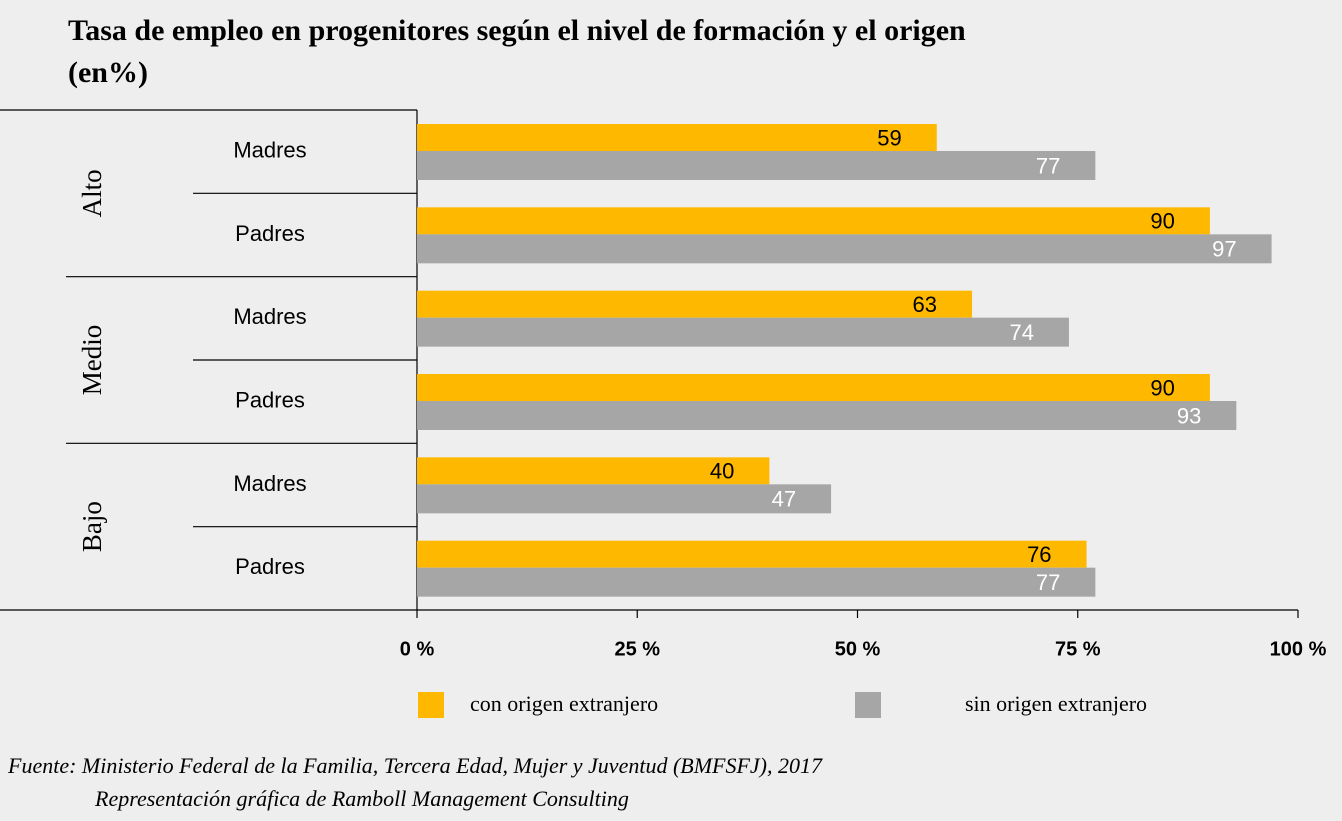 The width and height of the screenshot is (1342, 821). Describe the element at coordinates (564, 703) in the screenshot. I see `legend-label: con origen extranjero` at that location.